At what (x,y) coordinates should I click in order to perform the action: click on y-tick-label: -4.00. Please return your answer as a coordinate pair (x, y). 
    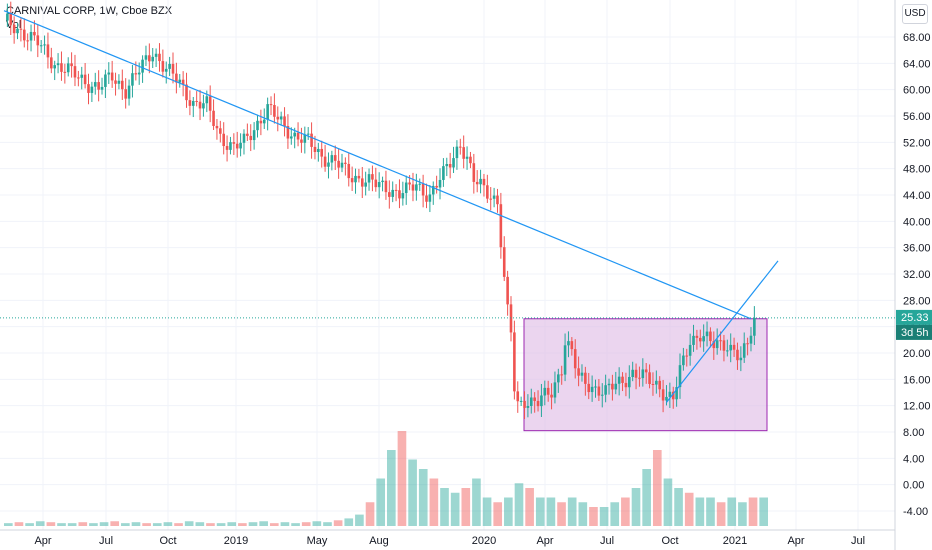
    Looking at the image, I should click on (915, 512).